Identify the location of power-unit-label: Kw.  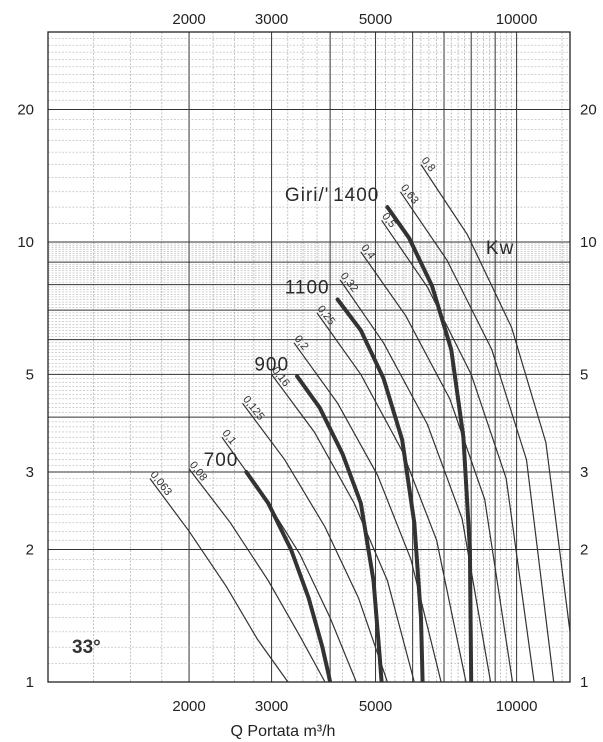
(500, 248).